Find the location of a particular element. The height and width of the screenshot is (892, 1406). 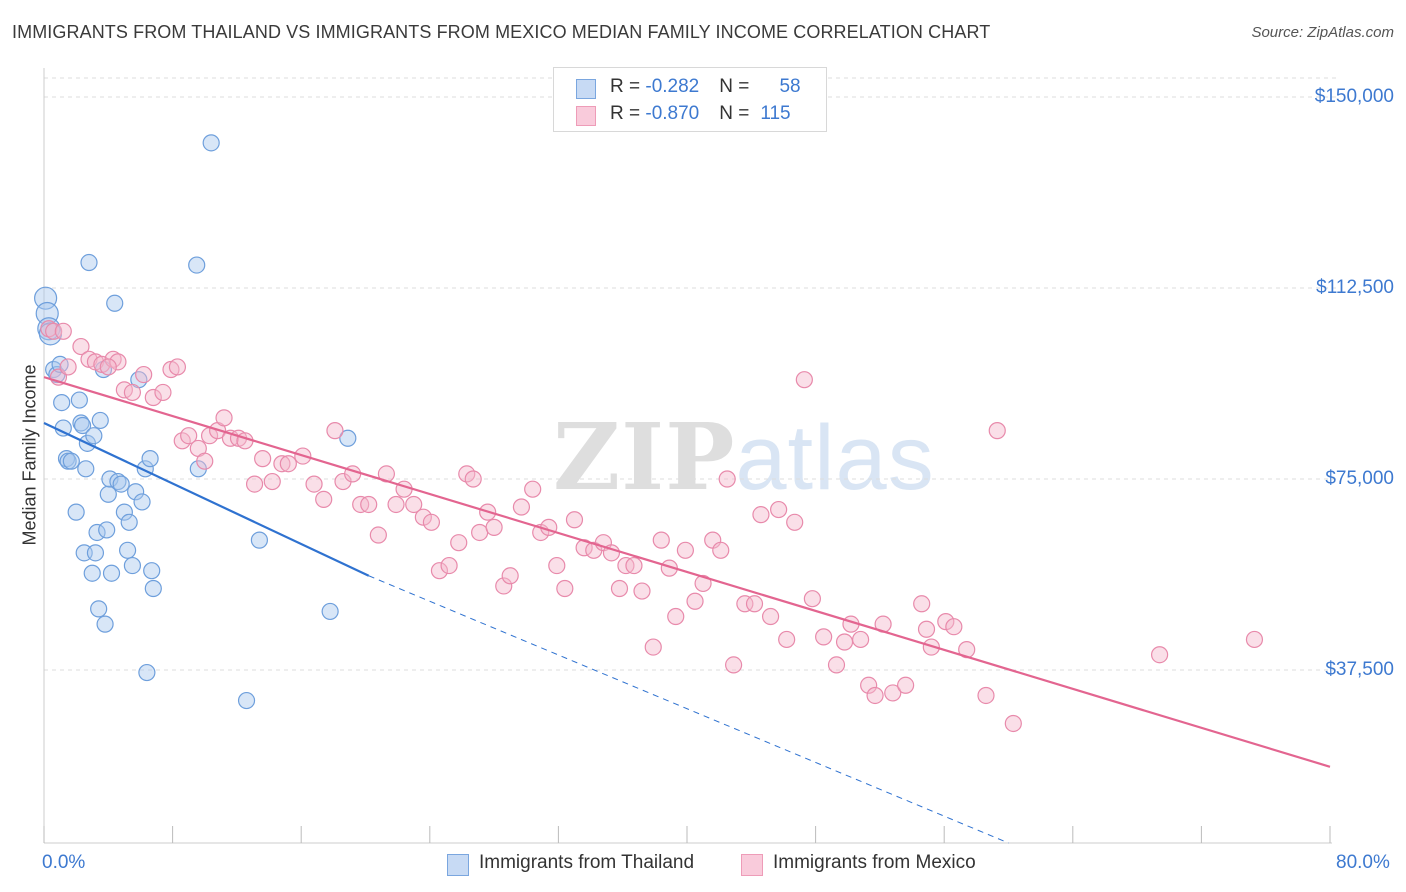

legend-n-value: 115 is located at coordinates (775, 113).